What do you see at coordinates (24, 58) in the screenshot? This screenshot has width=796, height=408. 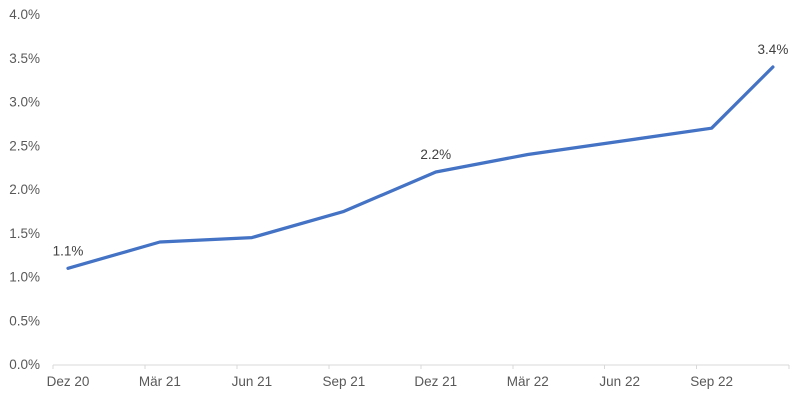 I see `y-axis-tick-label: 3.5%` at bounding box center [24, 58].